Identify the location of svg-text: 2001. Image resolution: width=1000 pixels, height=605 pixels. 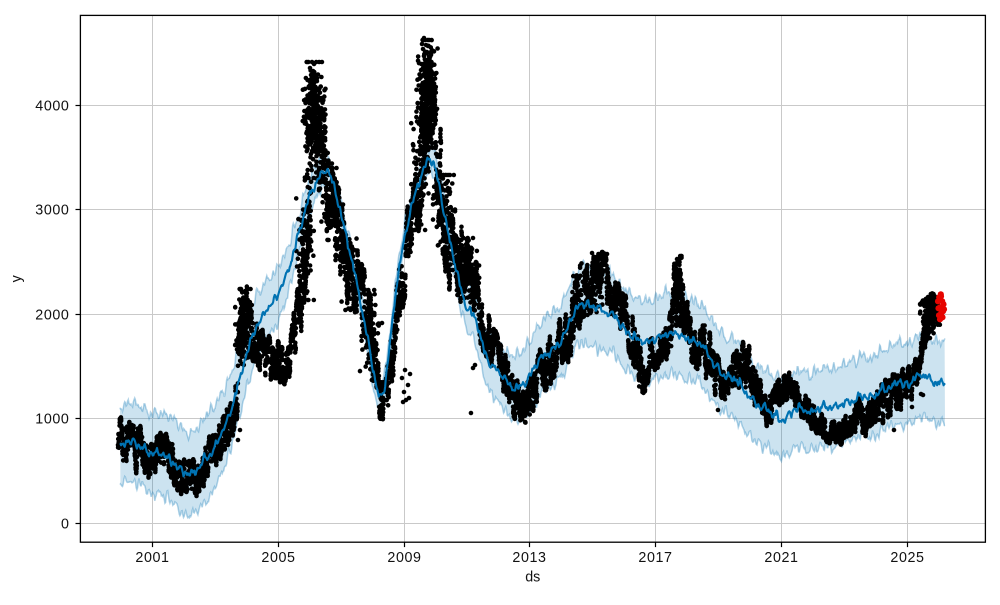
(152, 558).